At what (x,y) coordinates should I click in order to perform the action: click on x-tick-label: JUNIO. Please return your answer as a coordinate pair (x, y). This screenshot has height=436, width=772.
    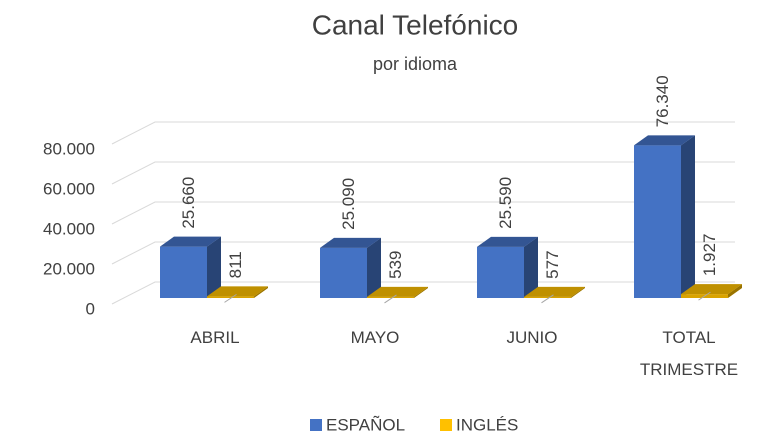
    Looking at the image, I should click on (532, 337).